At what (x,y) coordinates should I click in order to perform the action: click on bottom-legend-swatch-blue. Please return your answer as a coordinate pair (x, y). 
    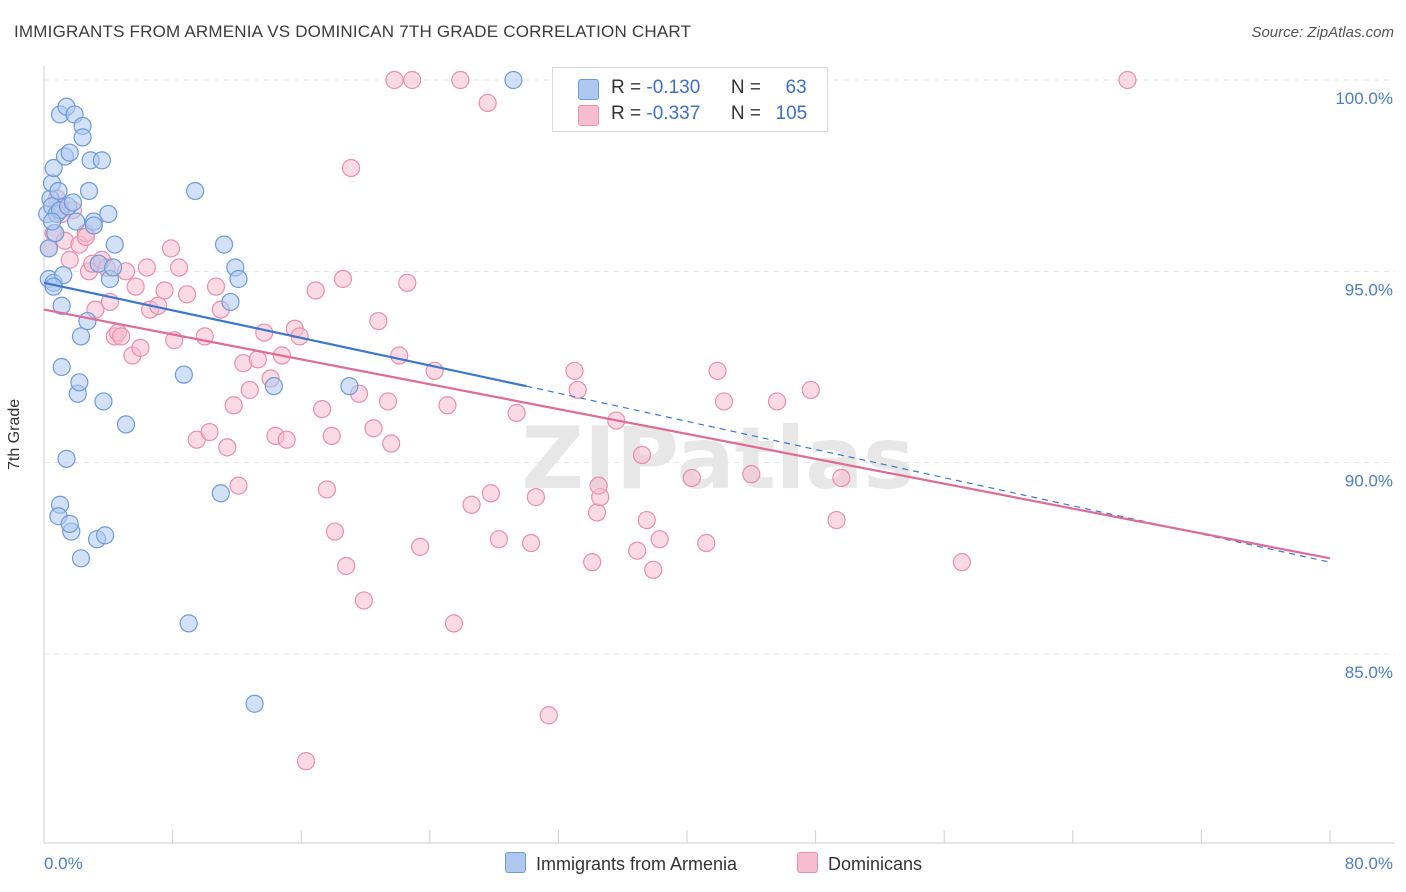
    Looking at the image, I should click on (515, 862).